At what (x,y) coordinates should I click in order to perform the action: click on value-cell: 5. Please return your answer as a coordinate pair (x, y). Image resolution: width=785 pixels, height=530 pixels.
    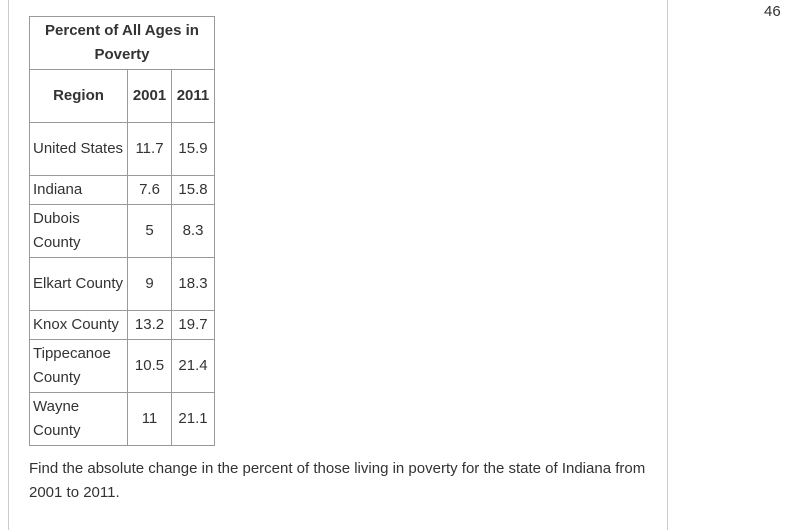
    Looking at the image, I should click on (149, 231).